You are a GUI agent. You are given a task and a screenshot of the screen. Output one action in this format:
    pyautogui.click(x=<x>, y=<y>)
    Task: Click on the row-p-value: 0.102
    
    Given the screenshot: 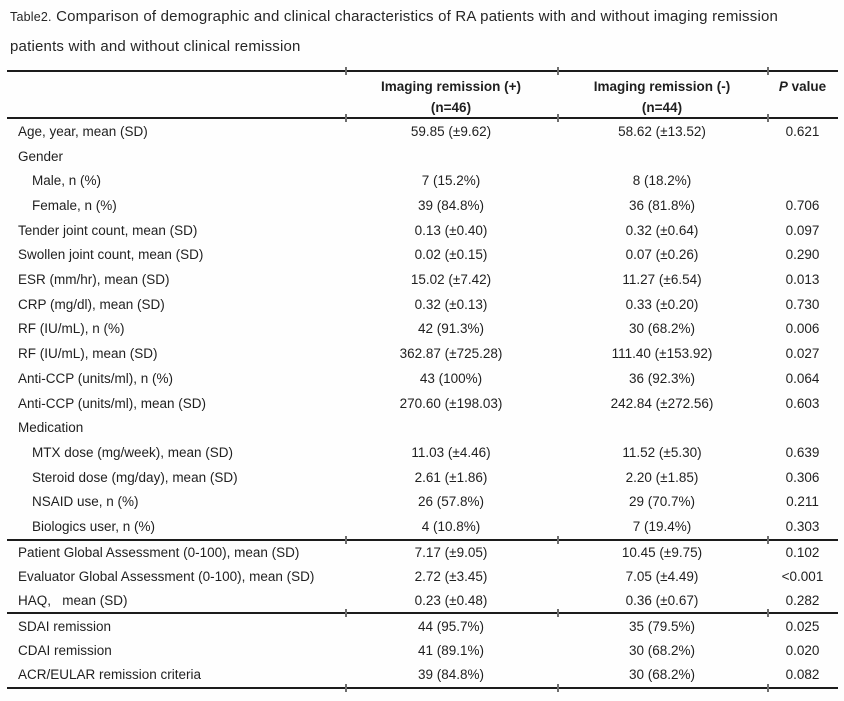 What is the action you would take?
    pyautogui.click(x=802, y=553)
    